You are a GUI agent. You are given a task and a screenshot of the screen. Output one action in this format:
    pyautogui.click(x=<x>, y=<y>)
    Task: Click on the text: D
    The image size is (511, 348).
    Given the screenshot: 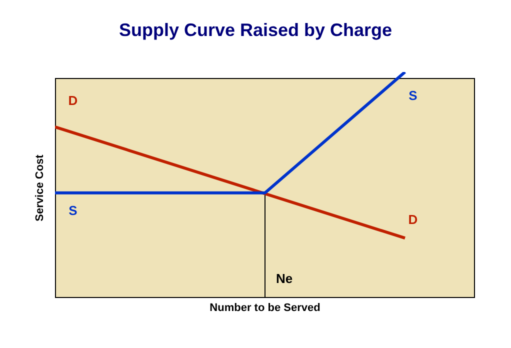 What is the action you would take?
    pyautogui.click(x=73, y=100)
    